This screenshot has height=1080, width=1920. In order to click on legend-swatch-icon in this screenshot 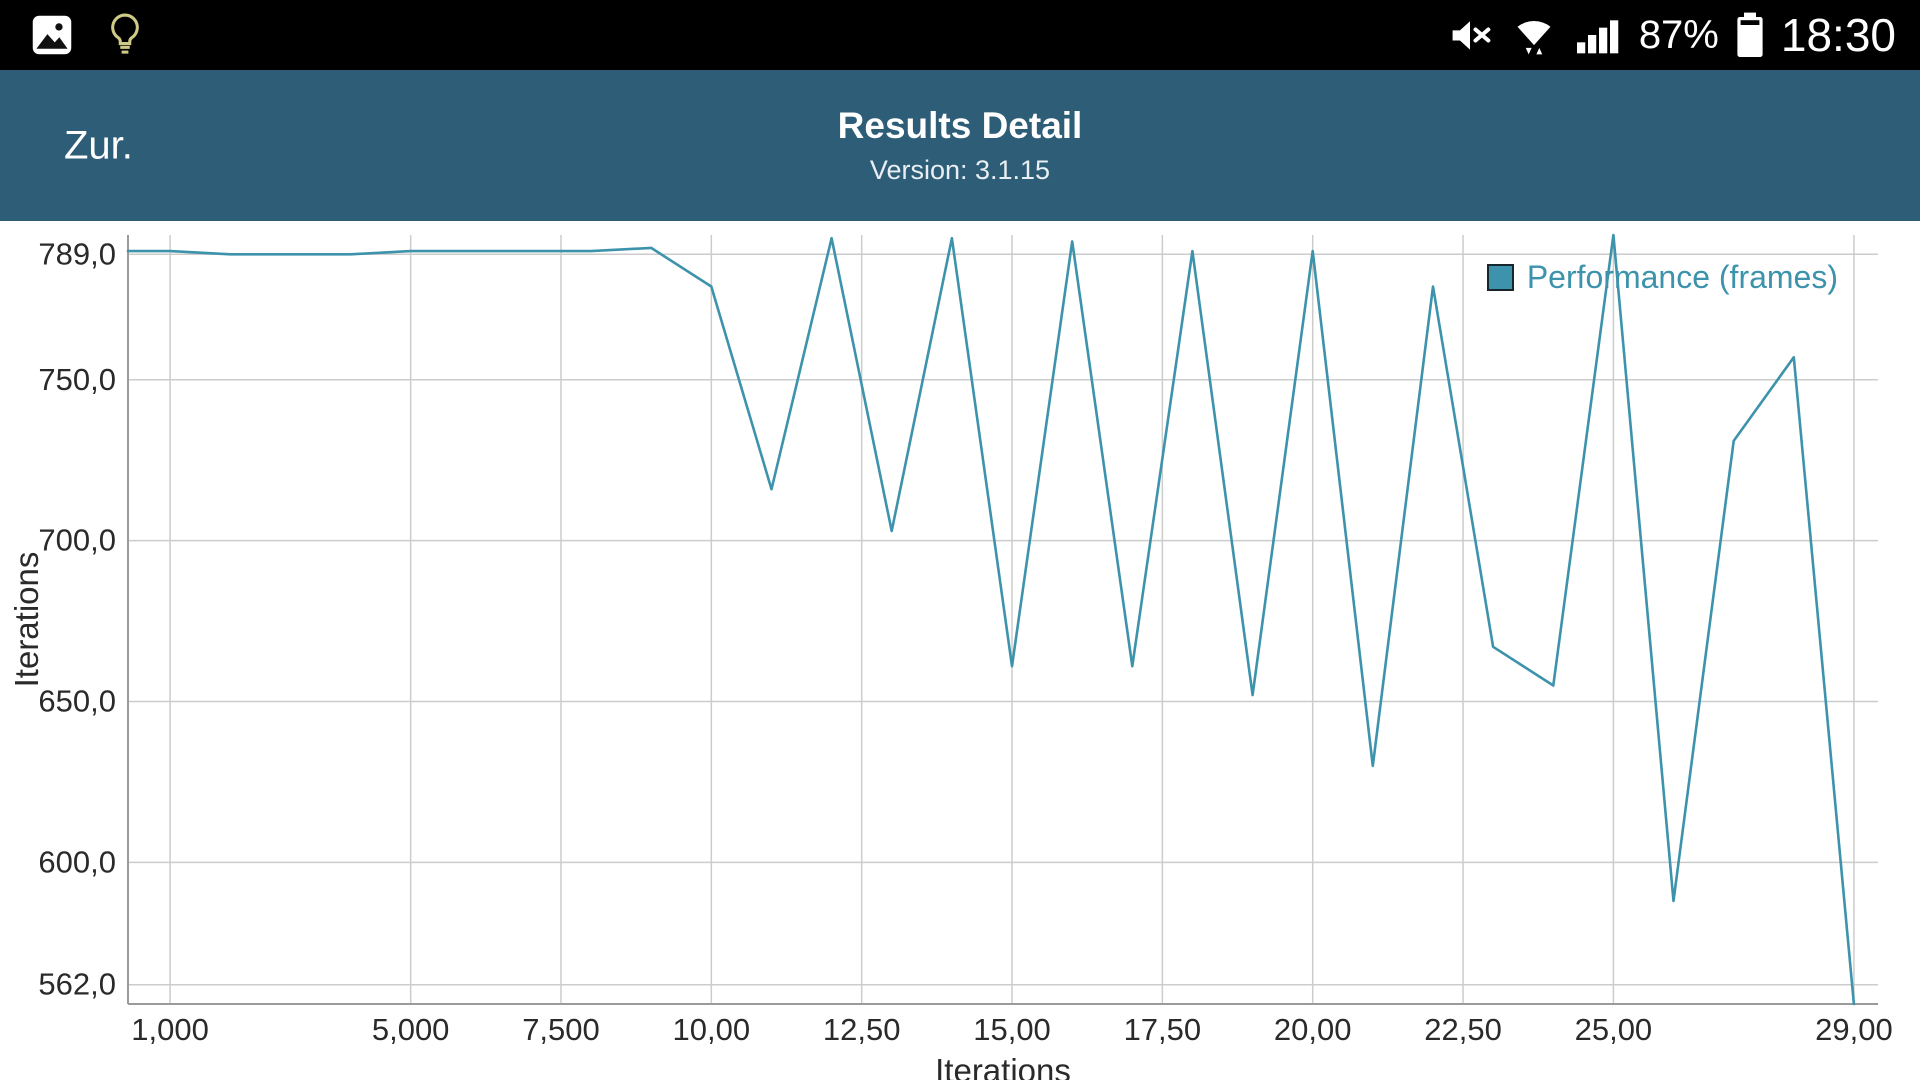, I will do `click(1500, 277)`.